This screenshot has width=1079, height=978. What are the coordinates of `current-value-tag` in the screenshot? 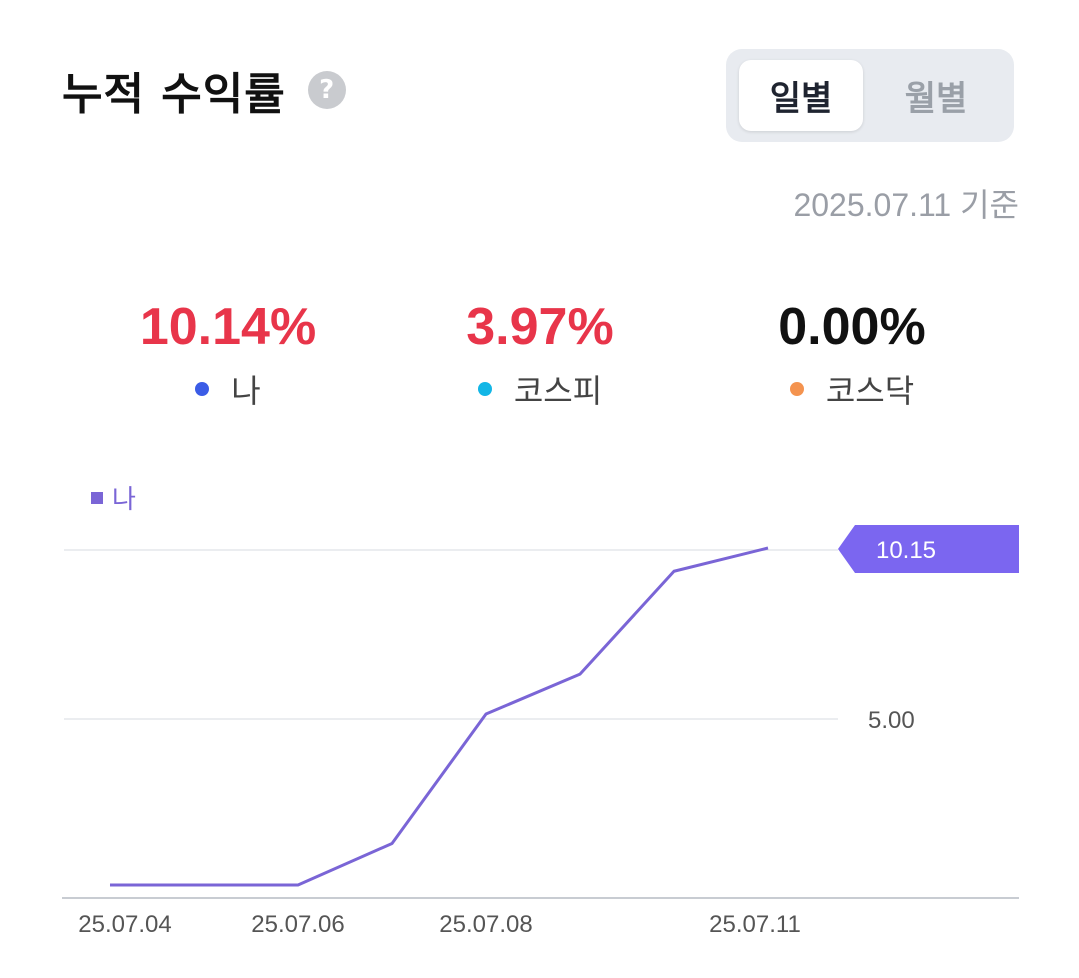 It's located at (928, 549).